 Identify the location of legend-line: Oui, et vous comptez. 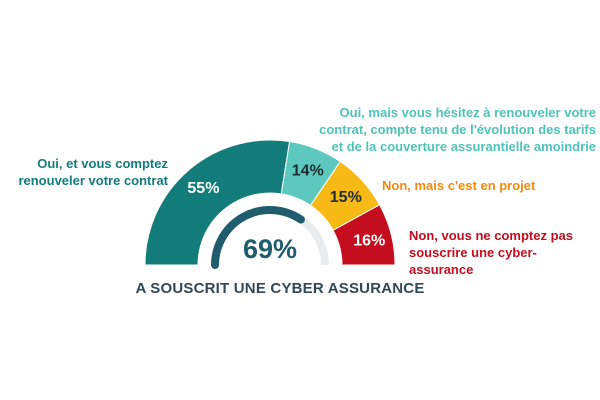
(102, 163).